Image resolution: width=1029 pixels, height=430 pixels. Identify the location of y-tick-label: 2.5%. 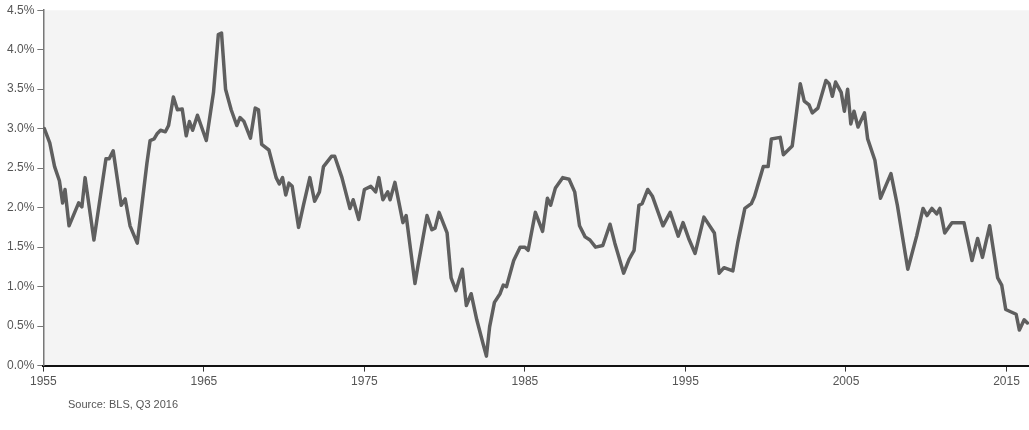
(20, 167).